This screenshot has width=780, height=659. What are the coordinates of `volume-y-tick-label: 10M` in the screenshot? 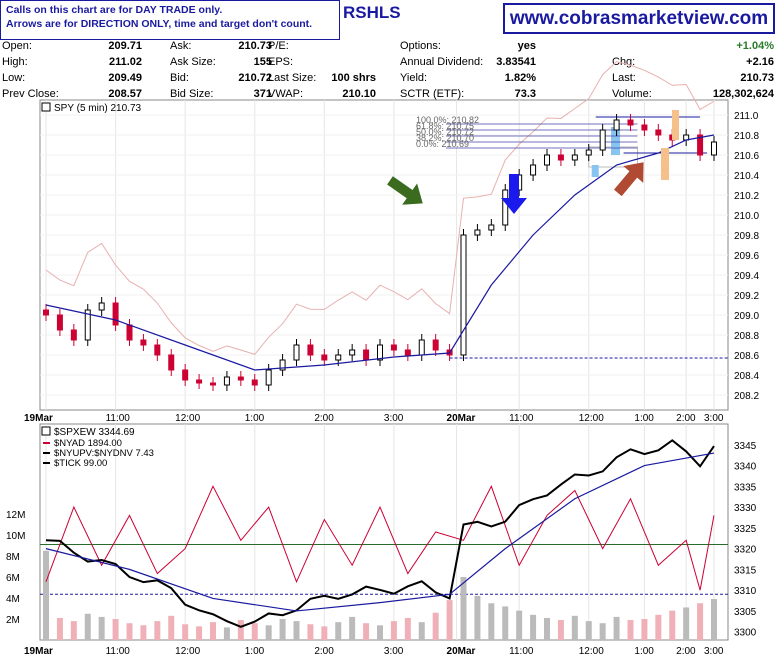 It's located at (15, 536).